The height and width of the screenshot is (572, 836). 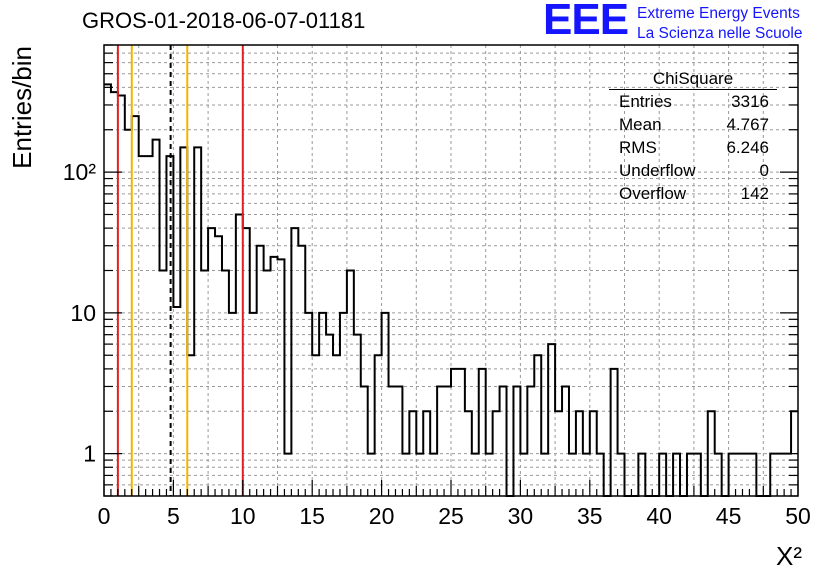 I want to click on x-tick-label: 15, so click(x=312, y=516).